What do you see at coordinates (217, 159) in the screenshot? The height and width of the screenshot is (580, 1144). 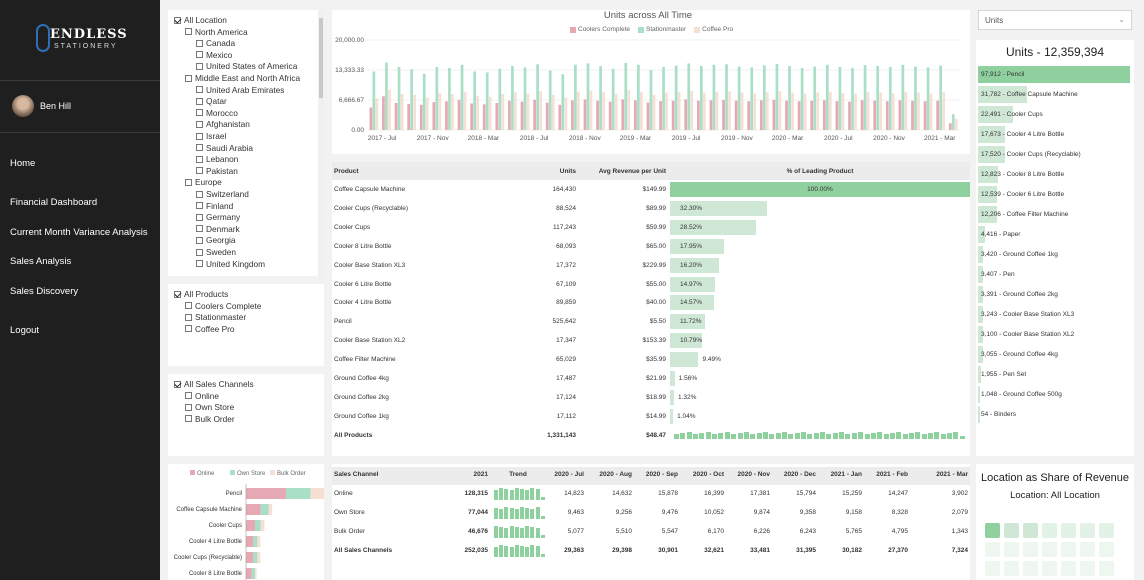 I see `filter-item: Lebanon` at bounding box center [217, 159].